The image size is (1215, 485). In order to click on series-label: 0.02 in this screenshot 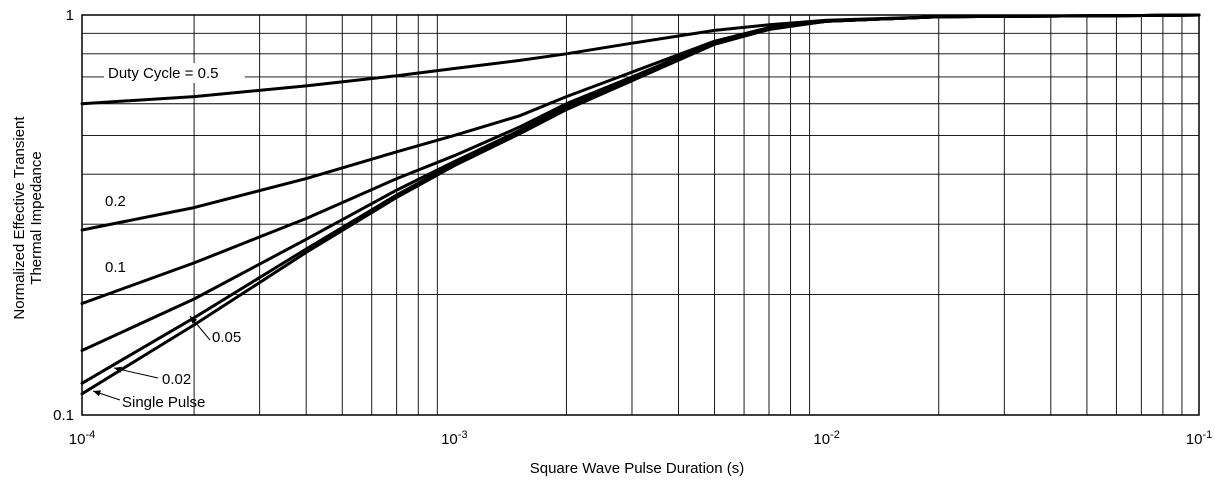, I will do `click(176, 379)`.